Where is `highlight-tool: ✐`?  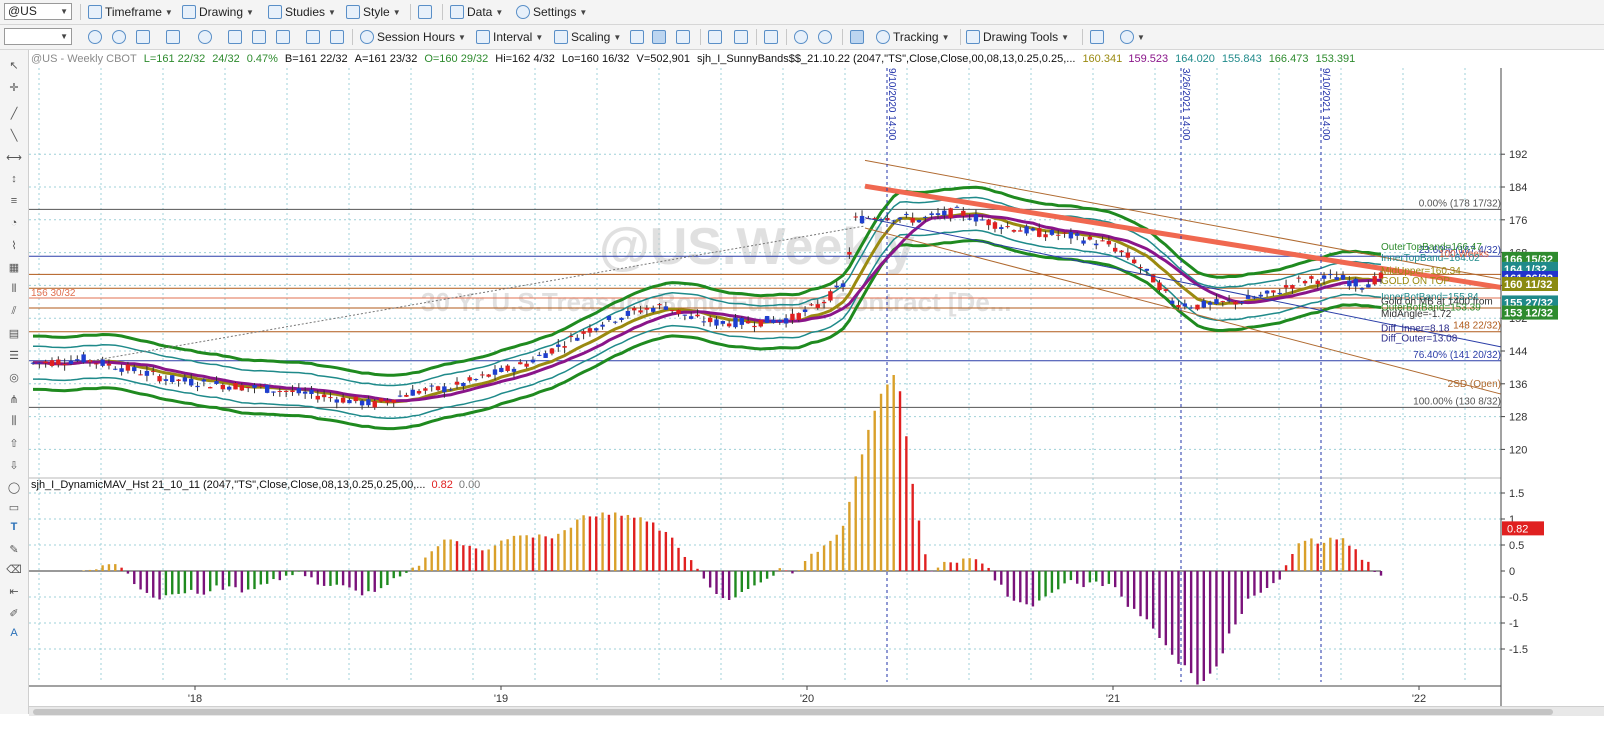
highlight-tool: ✐ is located at coordinates (14, 613).